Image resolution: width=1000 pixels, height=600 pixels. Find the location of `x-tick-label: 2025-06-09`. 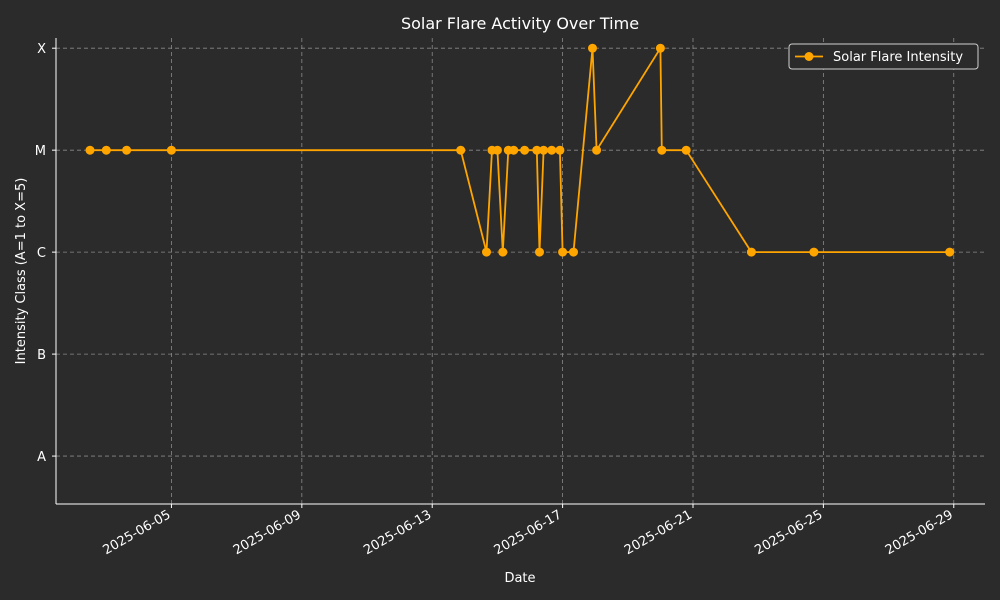

x-tick-label: 2025-06-09 is located at coordinates (267, 532).